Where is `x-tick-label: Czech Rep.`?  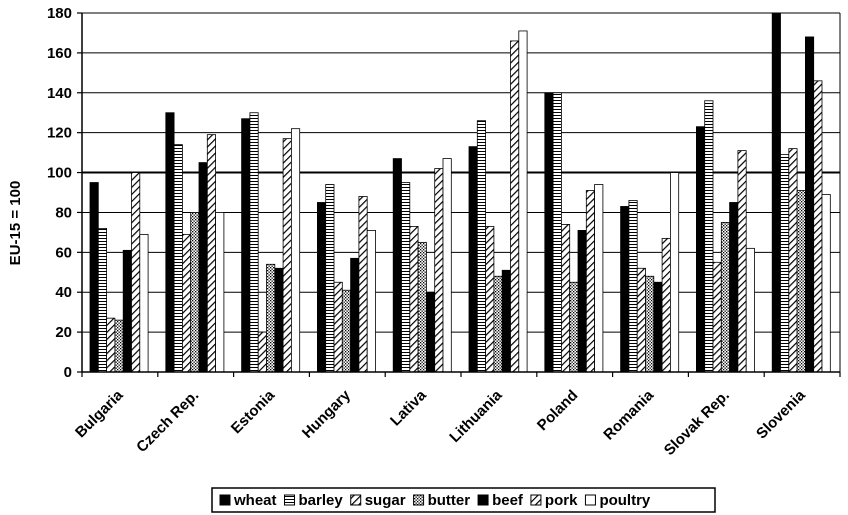
x-tick-label: Czech Rep. is located at coordinates (167, 421).